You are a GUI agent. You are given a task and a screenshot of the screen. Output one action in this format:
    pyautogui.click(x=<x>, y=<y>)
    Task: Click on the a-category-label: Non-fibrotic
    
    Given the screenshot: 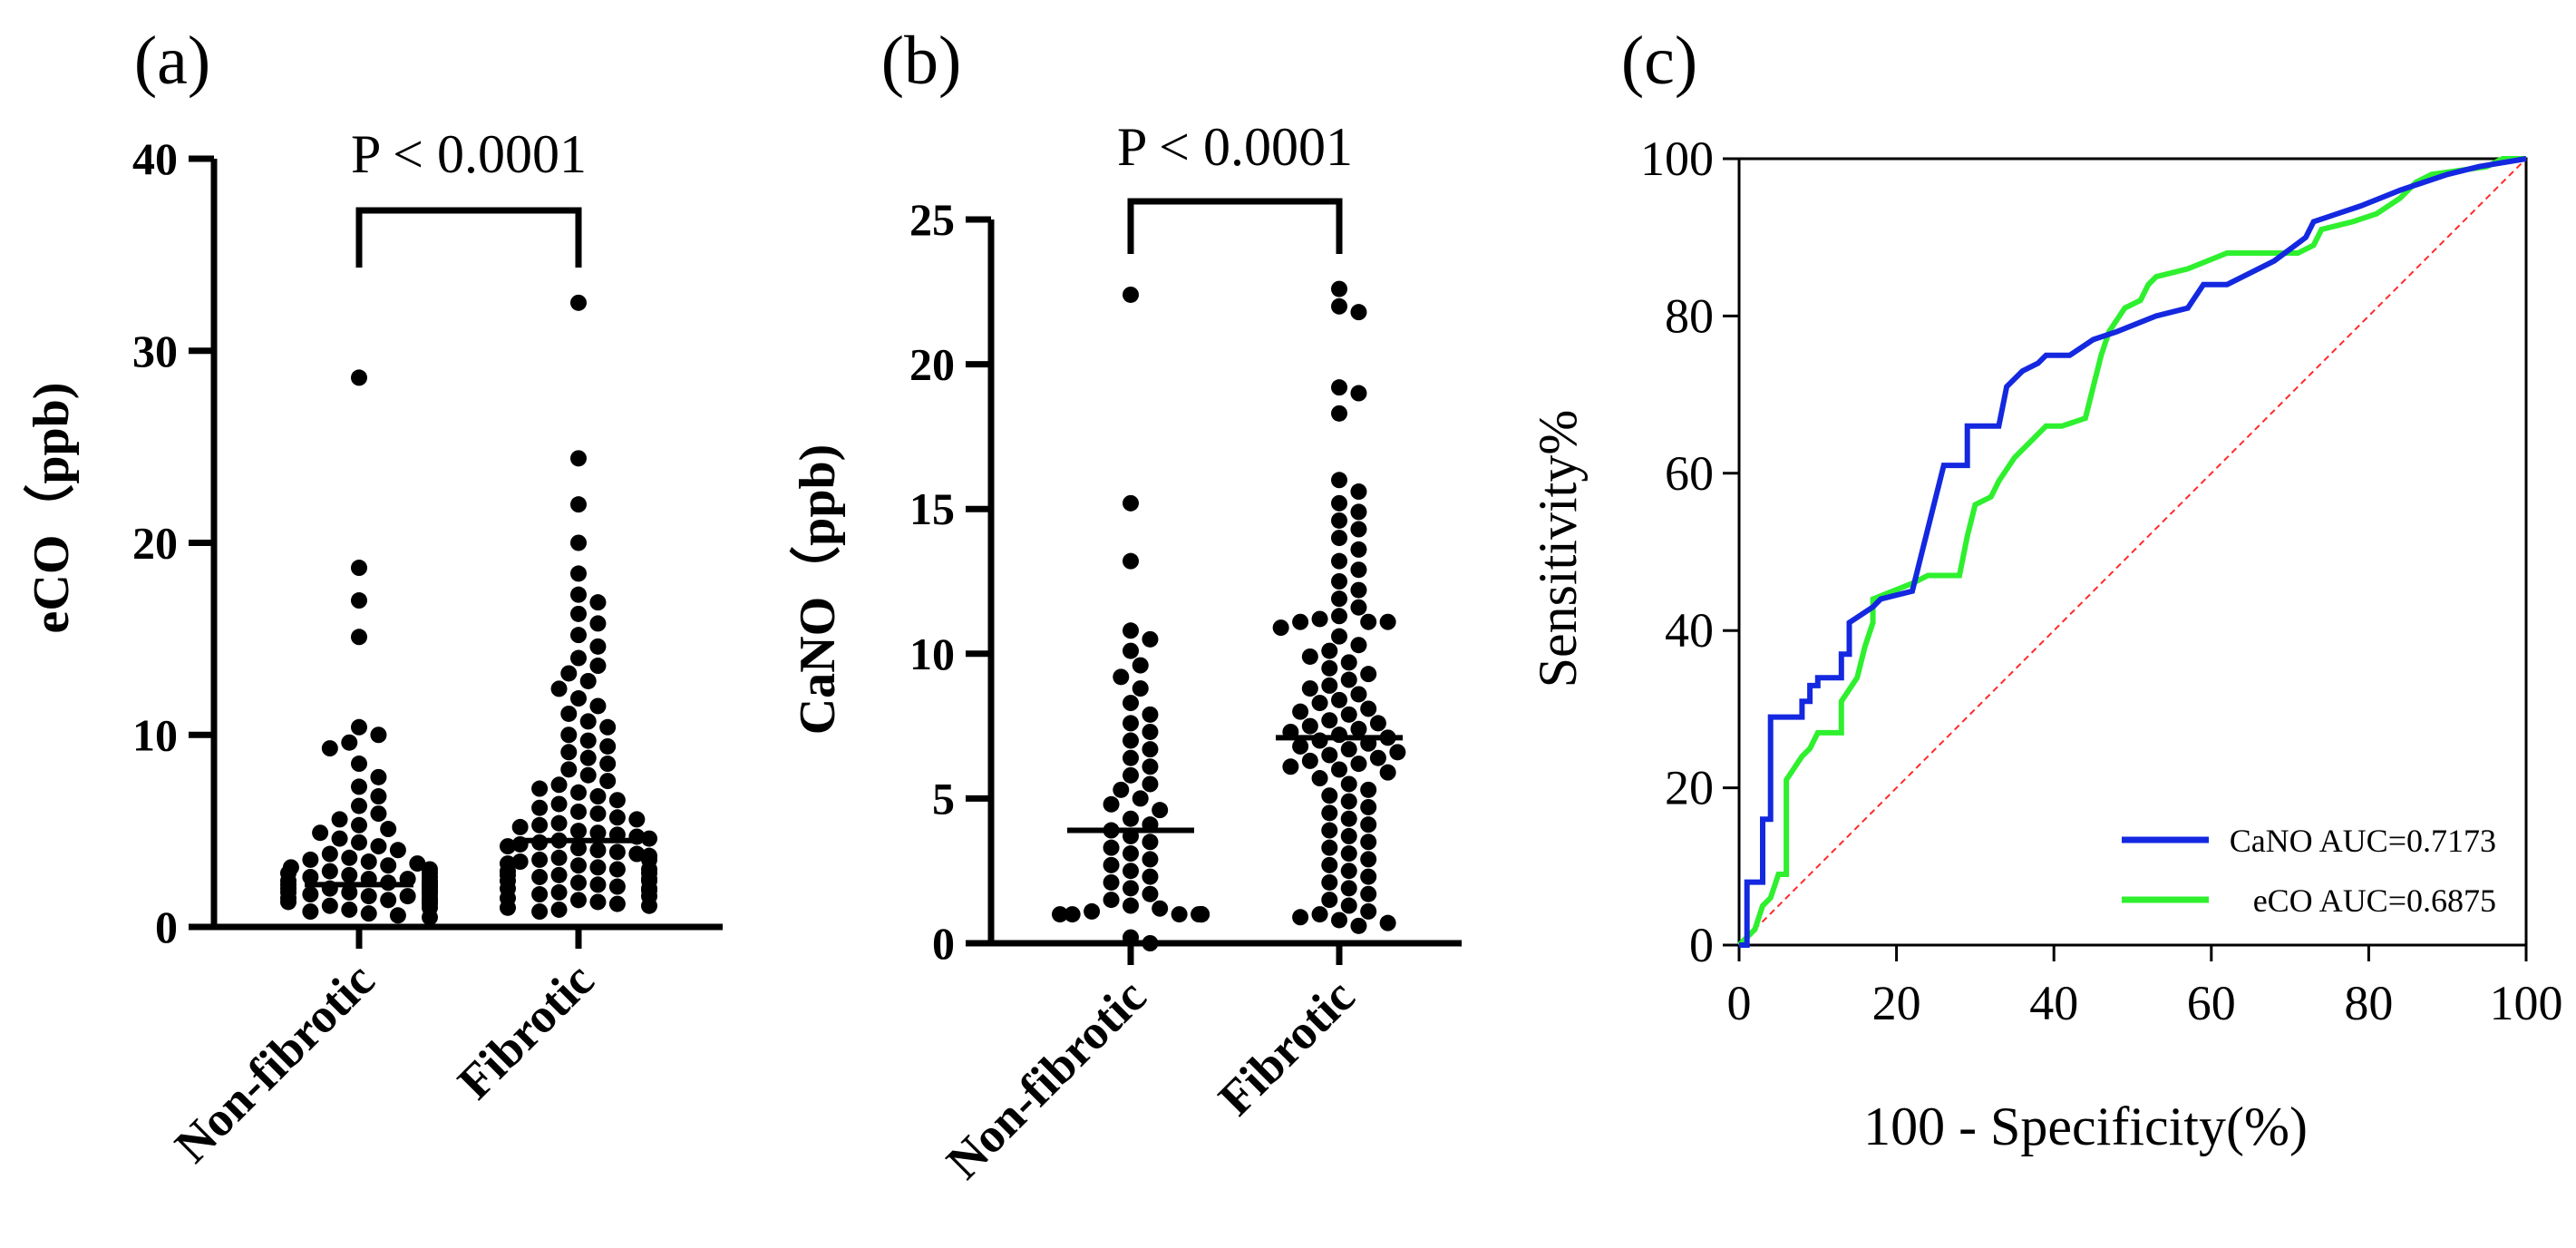 What is the action you would take?
    pyautogui.click(x=274, y=1062)
    